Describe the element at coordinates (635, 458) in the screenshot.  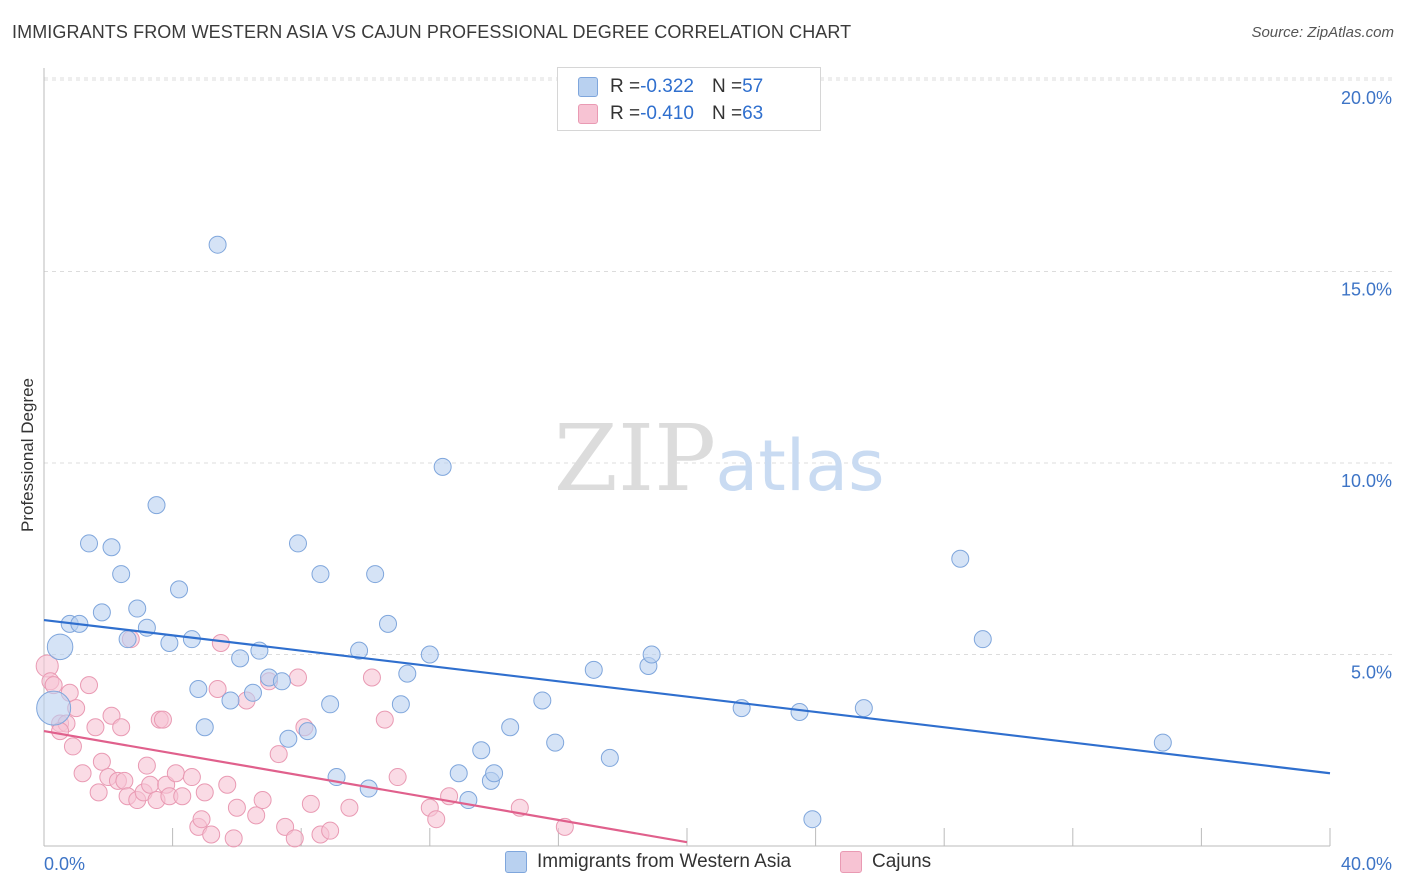
I see `watermark-zip: ZIP` at that location.